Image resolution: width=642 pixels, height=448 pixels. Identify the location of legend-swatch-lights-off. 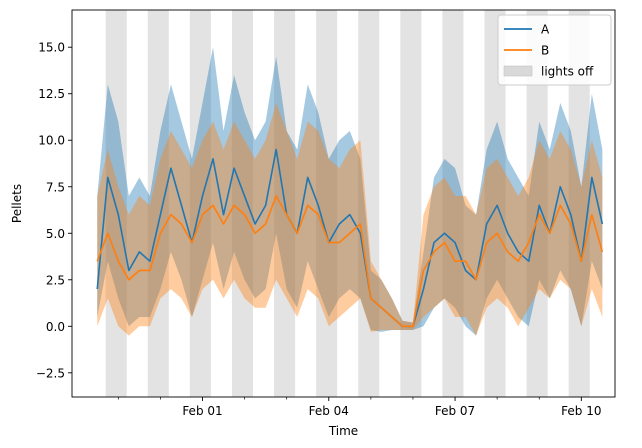
(518, 71).